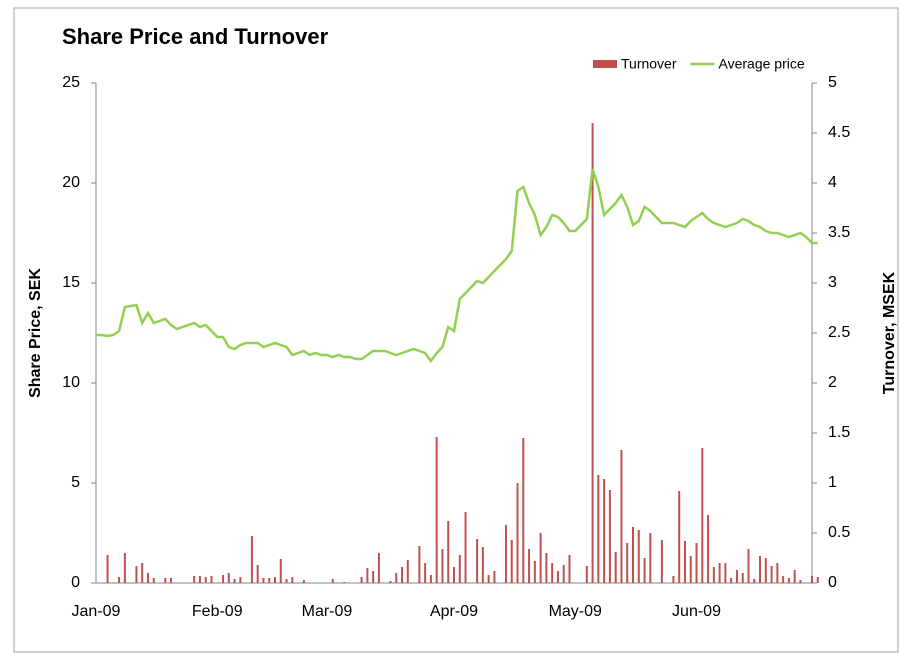 The image size is (900, 655). Describe the element at coordinates (839, 232) in the screenshot. I see `y2-tick-label: 3.5` at that location.